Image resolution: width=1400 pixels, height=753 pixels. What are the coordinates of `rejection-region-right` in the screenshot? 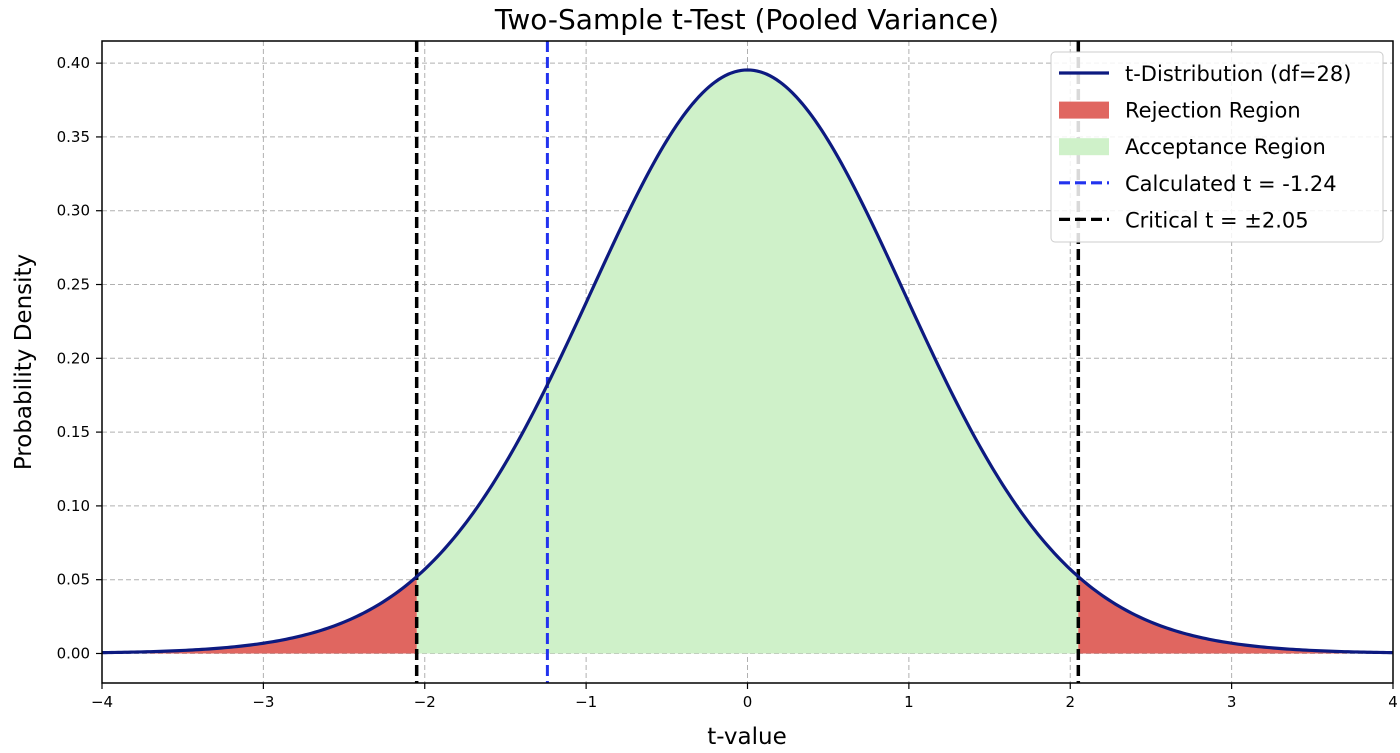 It's located at (1235, 615).